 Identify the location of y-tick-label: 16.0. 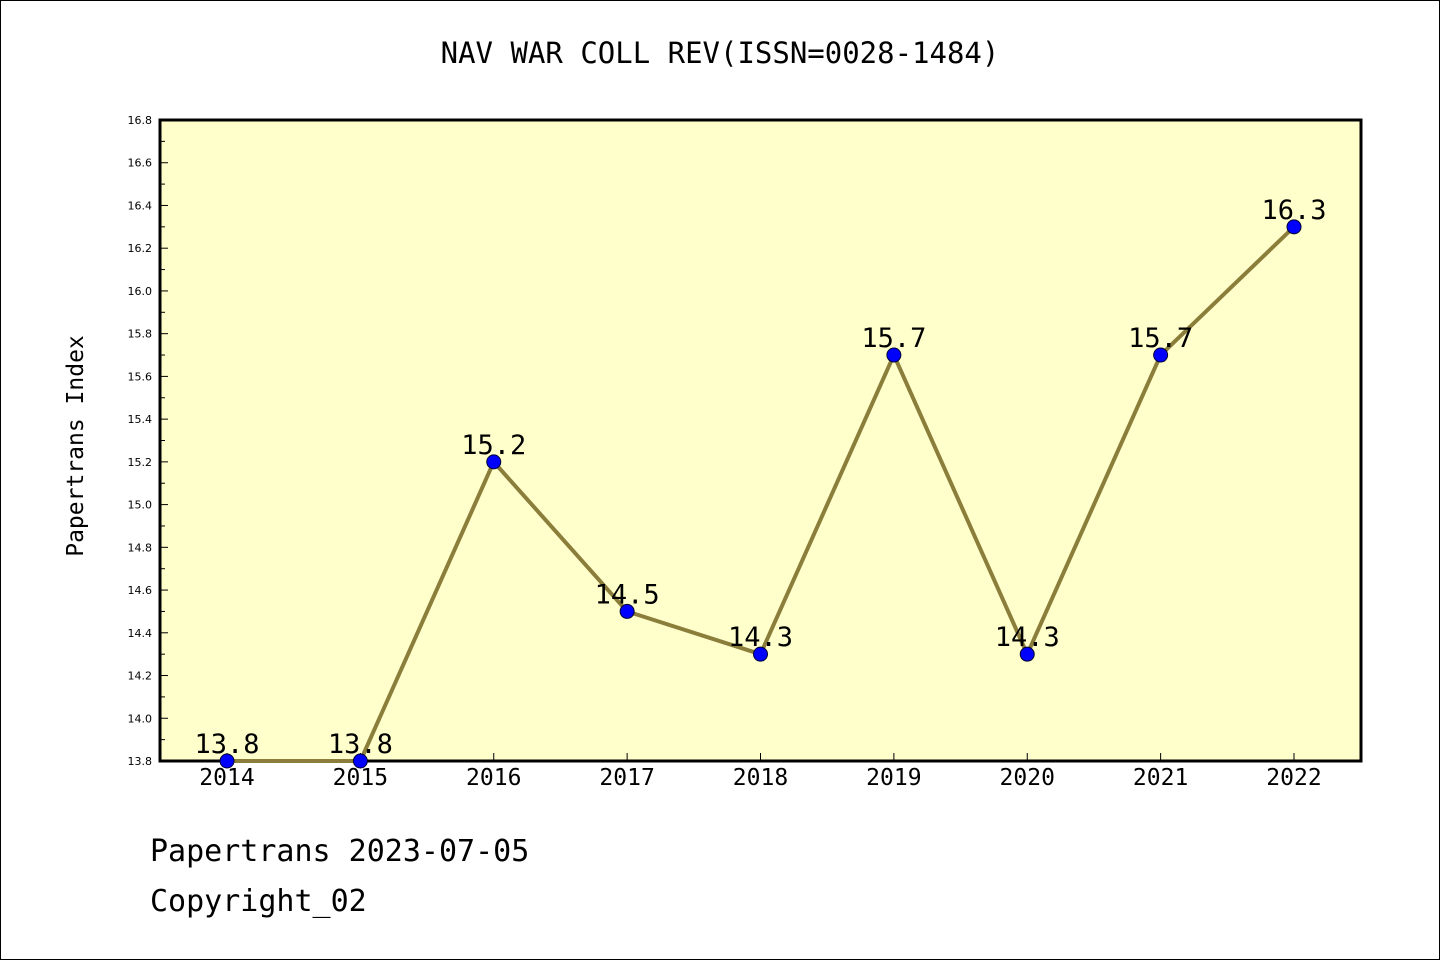
(140, 291).